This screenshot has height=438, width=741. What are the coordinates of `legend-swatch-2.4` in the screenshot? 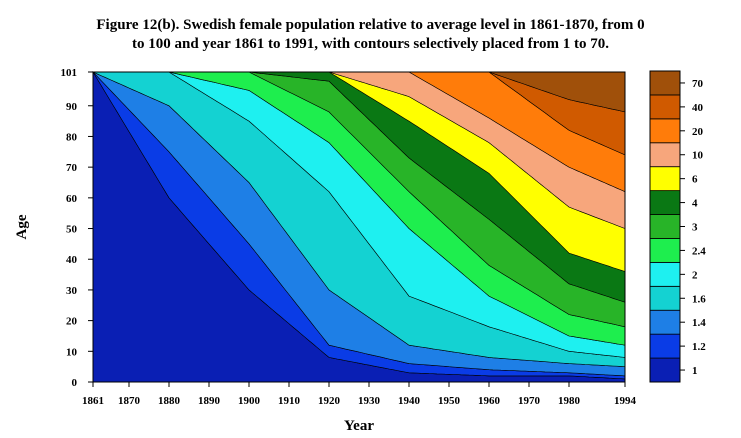 It's located at (665, 250).